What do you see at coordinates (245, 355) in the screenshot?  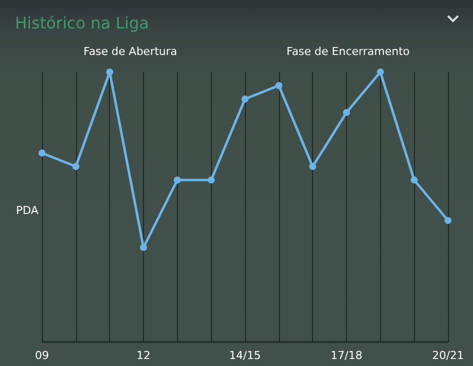 I see `x-tick-label: 14/15` at bounding box center [245, 355].